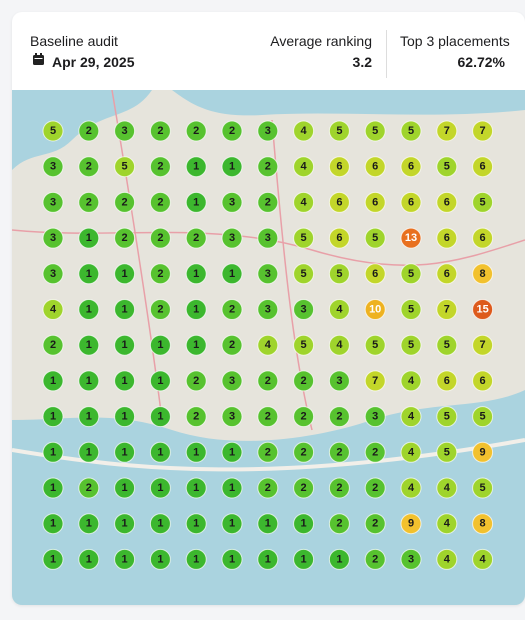 Image resolution: width=525 pixels, height=620 pixels. I want to click on barrier-island, so click(268, 455).